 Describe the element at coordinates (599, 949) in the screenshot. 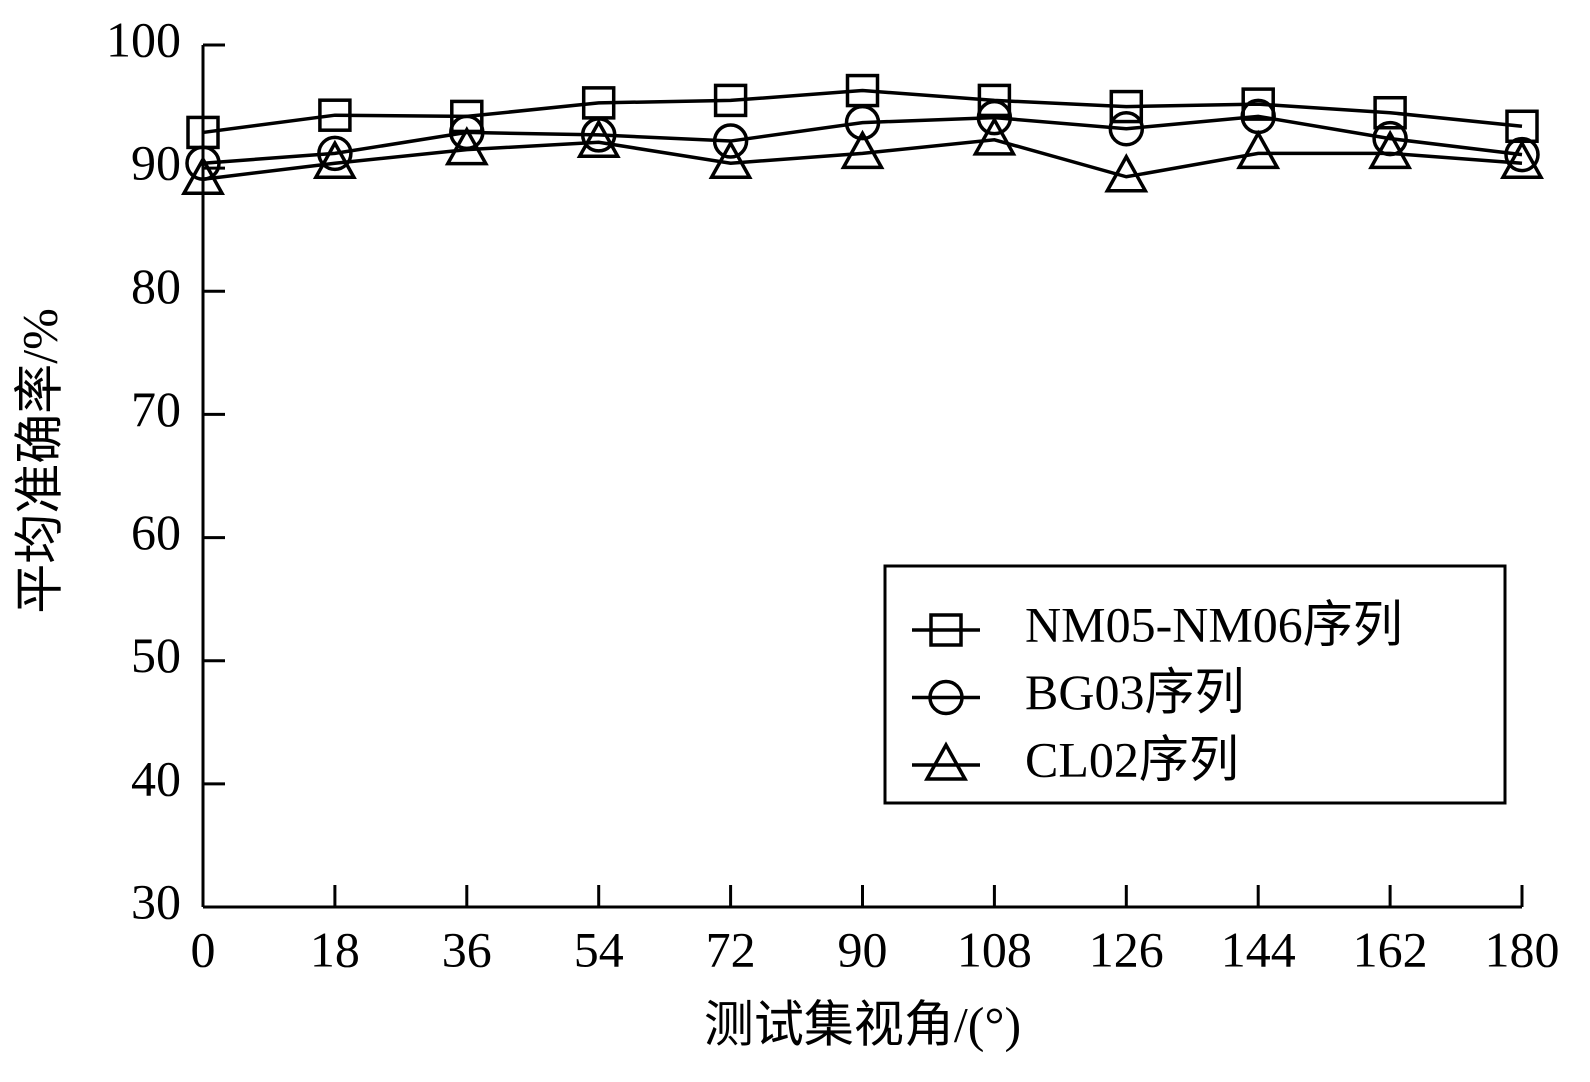

I see `x-tick-label: 54` at that location.